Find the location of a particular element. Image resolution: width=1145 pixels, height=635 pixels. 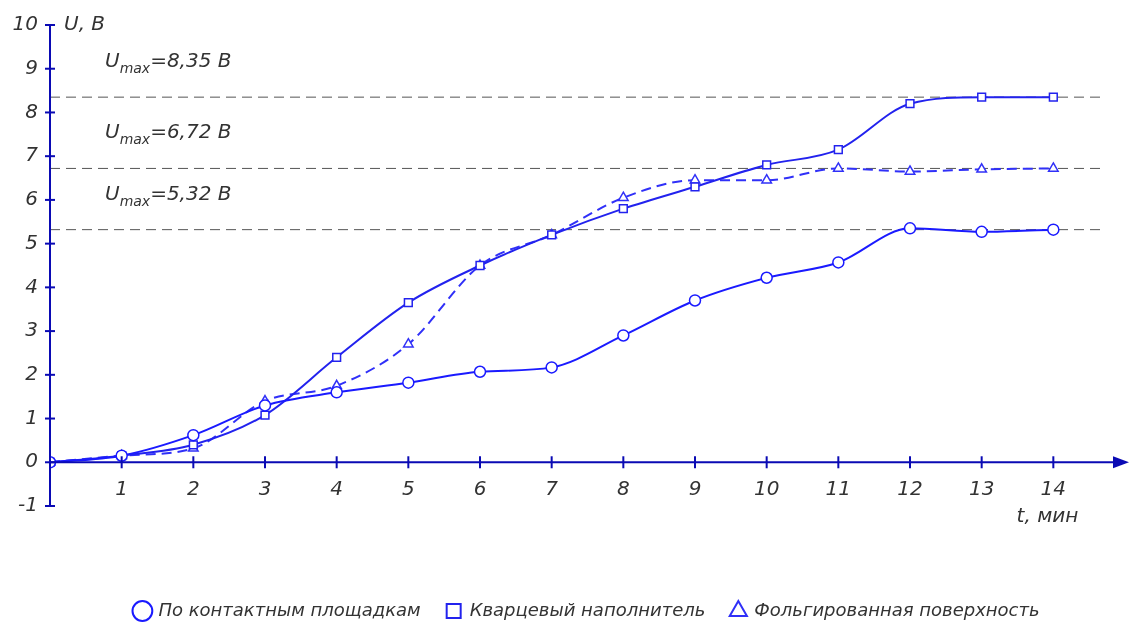

x-axis-title: t, мин is located at coordinates (1047, 515).